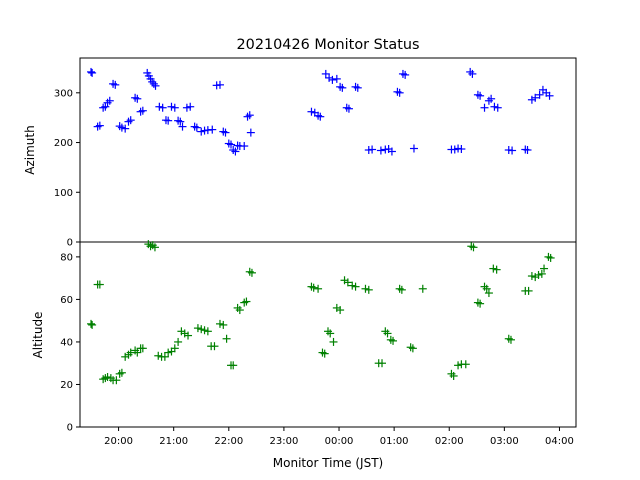 Image resolution: width=640 pixels, height=480 pixels. I want to click on altitude-y-tick-label: 0, so click(70, 428).